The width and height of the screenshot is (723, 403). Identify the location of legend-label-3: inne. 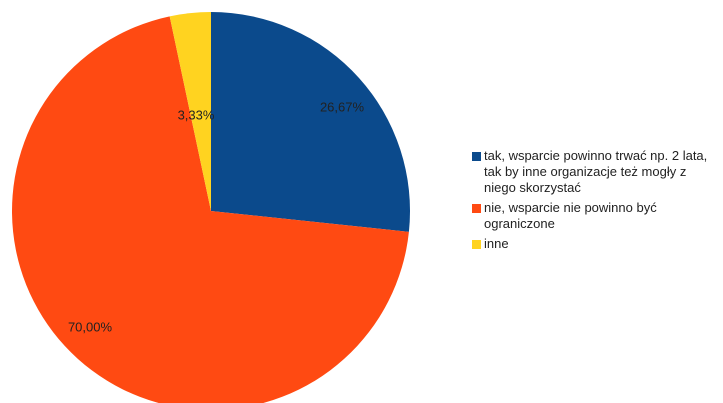
(496, 243).